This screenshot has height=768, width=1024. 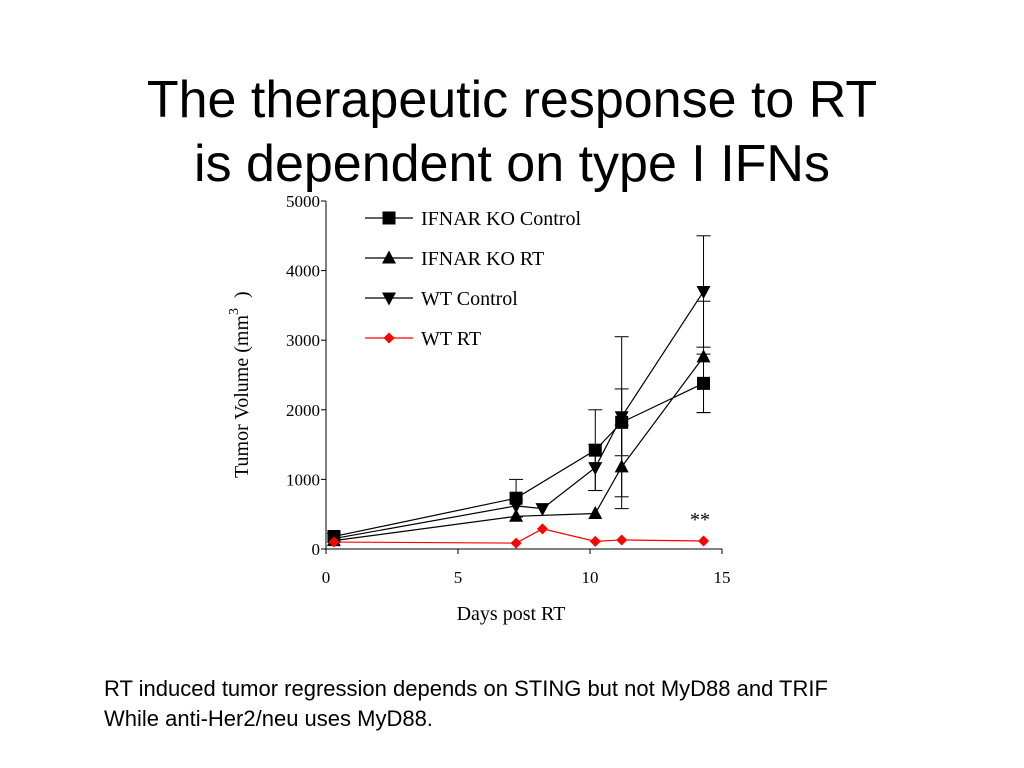 I want to click on x-tick-label: 5, so click(x=458, y=577).